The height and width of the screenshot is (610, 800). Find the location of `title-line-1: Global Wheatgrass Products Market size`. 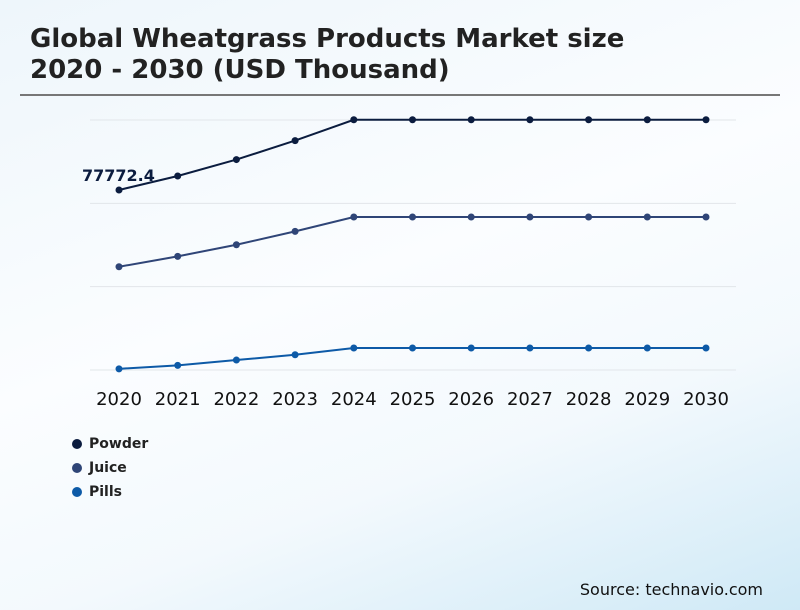

title-line-1: Global Wheatgrass Products Market size is located at coordinates (327, 39).